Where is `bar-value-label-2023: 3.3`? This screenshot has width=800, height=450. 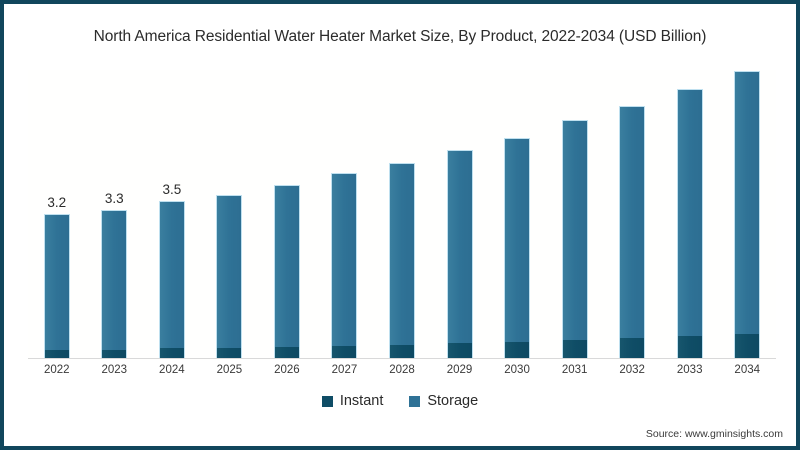
bar-value-label-2023: 3.3 is located at coordinates (114, 198).